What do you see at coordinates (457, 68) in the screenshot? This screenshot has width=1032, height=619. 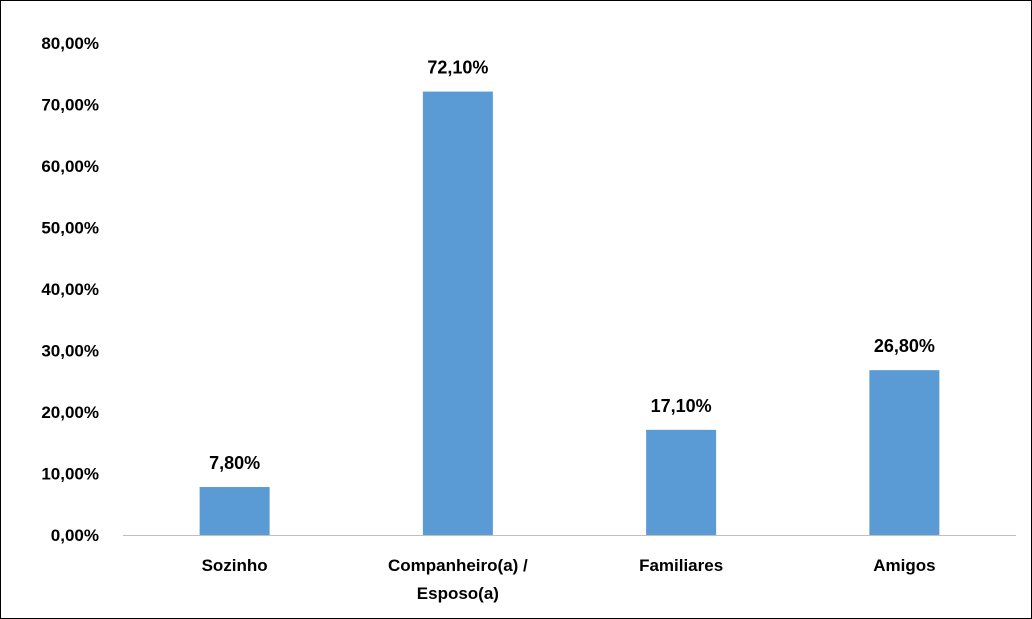 I see `data-label: 72,10%` at bounding box center [457, 68].